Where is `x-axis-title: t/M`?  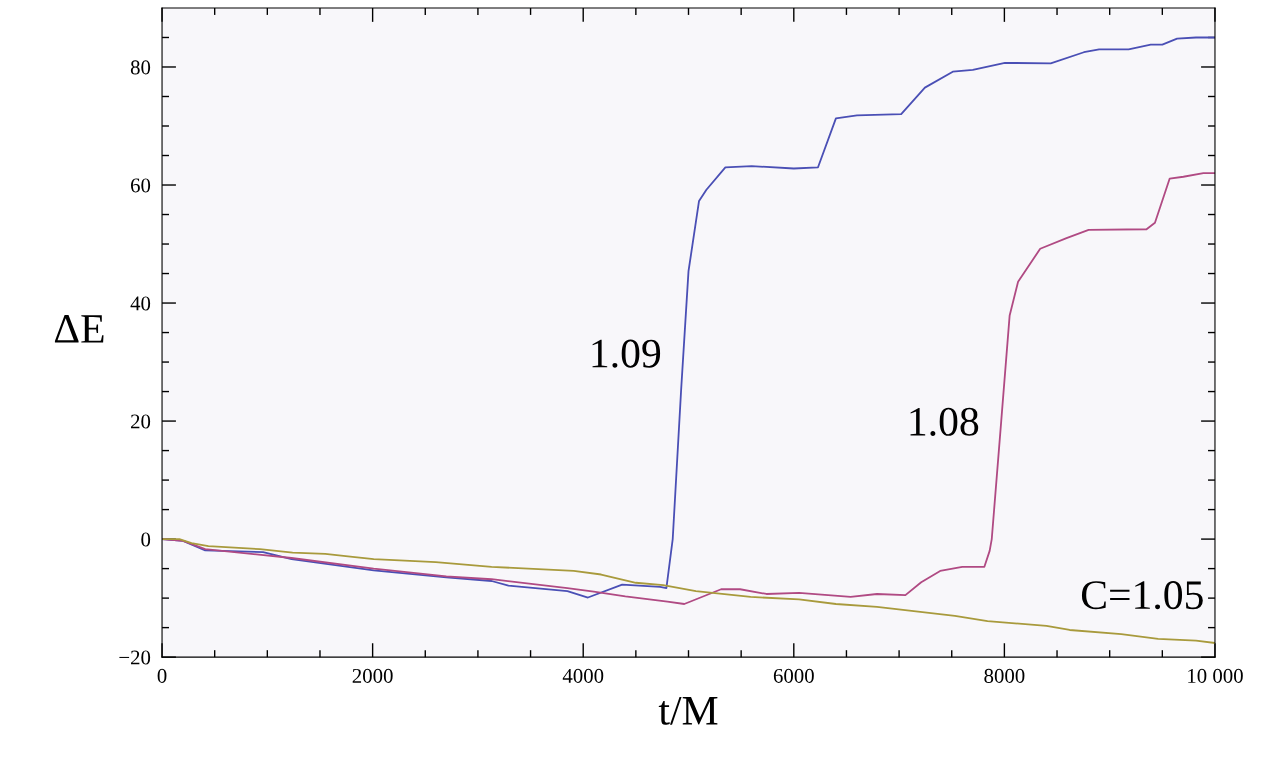
x-axis-title: t/M is located at coordinates (688, 710).